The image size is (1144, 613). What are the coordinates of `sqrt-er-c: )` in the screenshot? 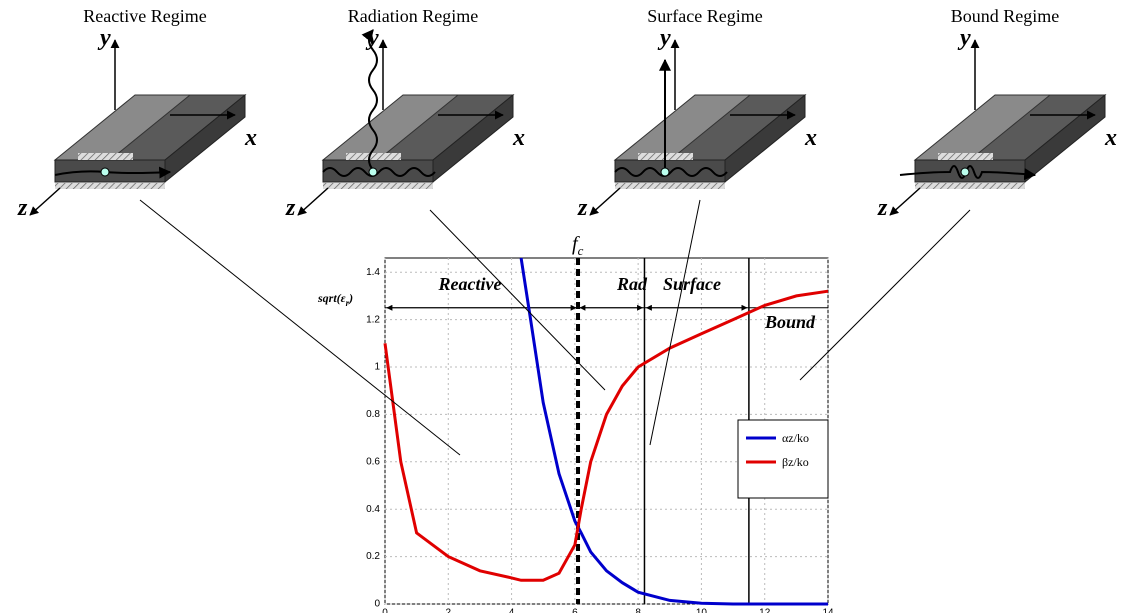 It's located at (350, 298).